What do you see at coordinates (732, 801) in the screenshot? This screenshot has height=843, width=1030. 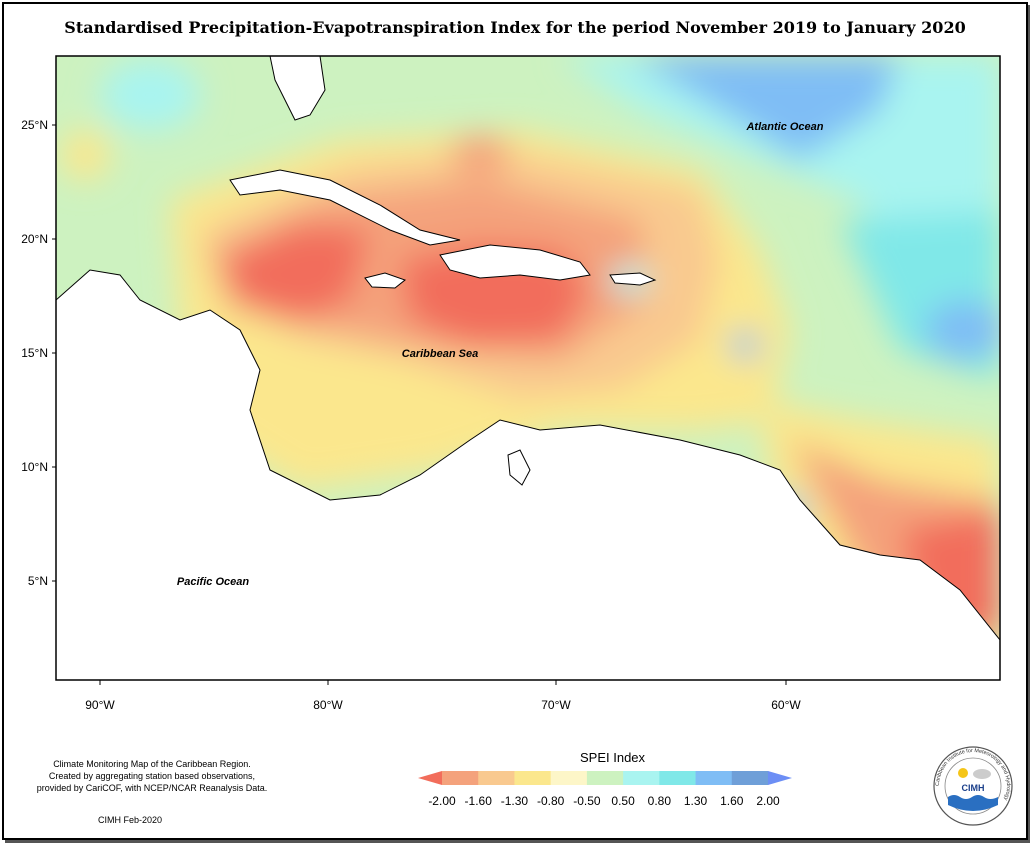 I see `colorbar-tick-label: 1.60` at bounding box center [732, 801].